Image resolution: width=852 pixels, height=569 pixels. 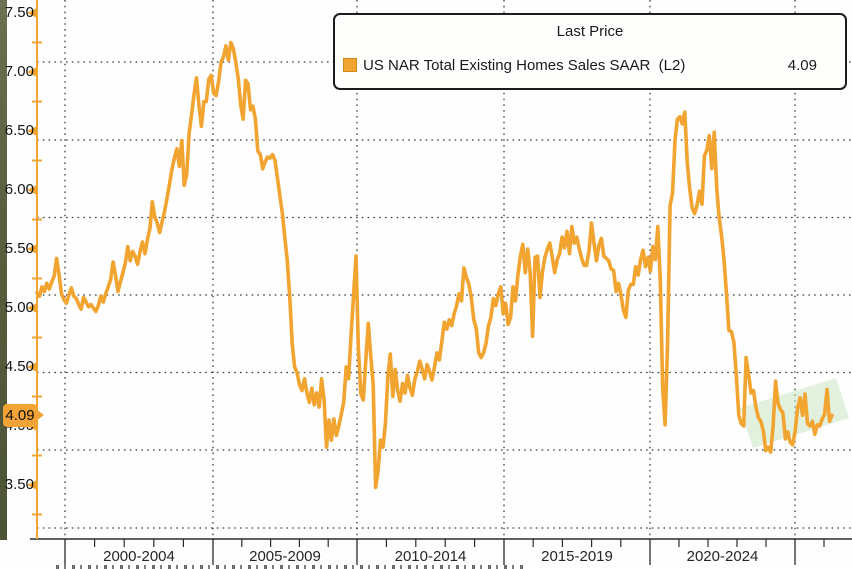 What do you see at coordinates (794, 413) in the screenshot?
I see `highlight-region` at bounding box center [794, 413].